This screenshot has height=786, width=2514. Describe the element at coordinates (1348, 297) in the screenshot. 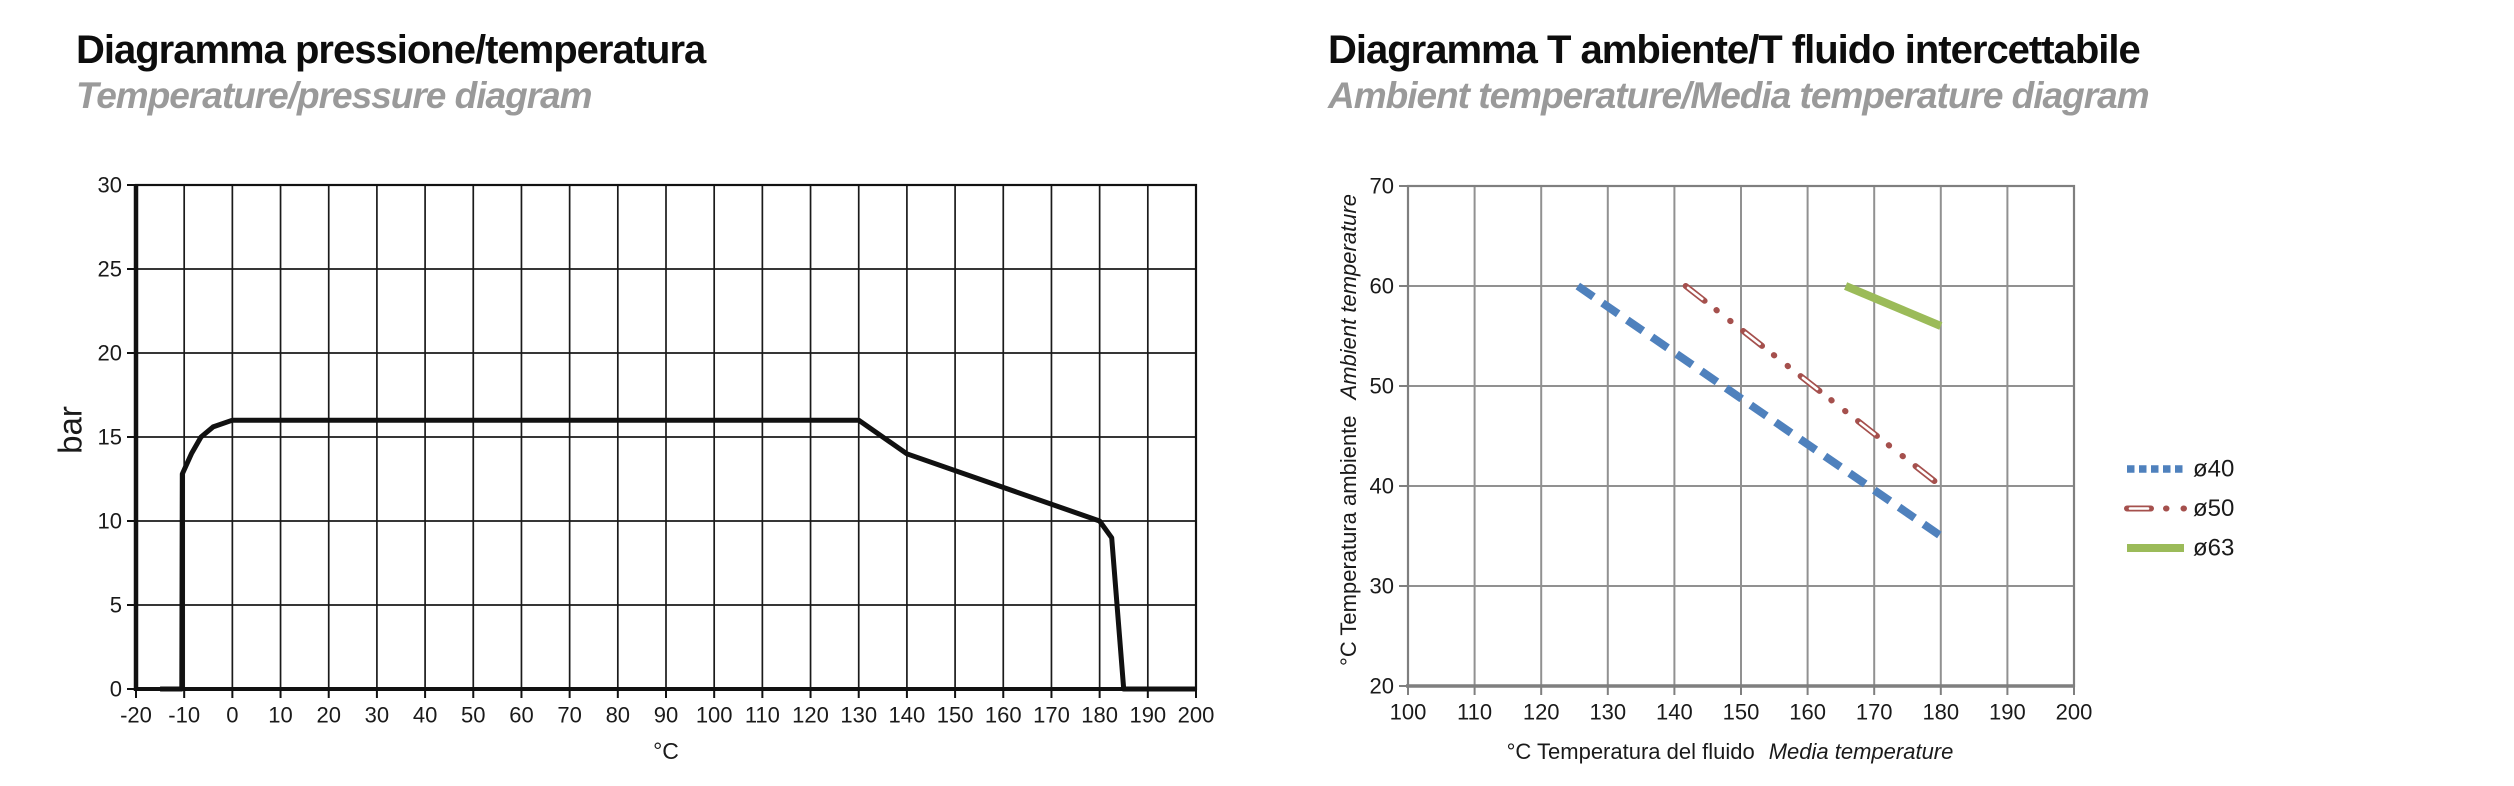

I see `y-axis-title-en: Ambient temperature` at that location.